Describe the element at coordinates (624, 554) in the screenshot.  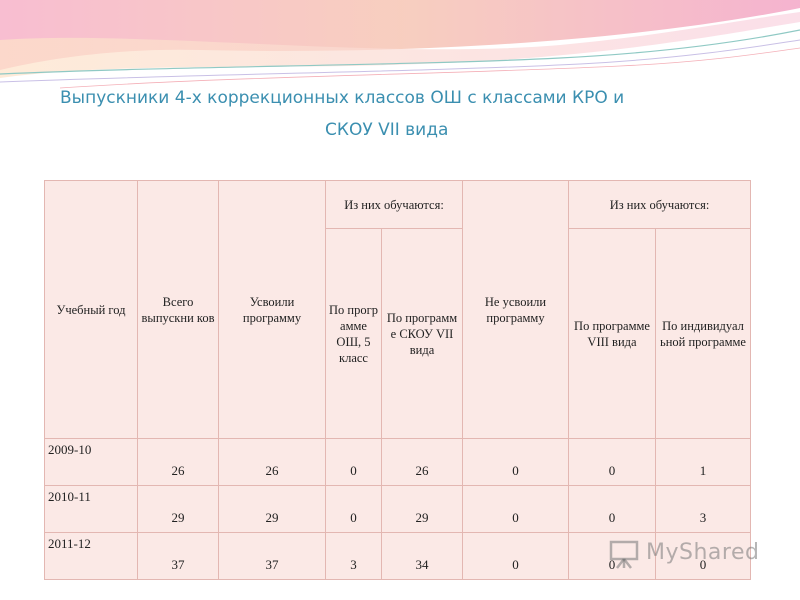
I see `presentation-board-icon` at that location.